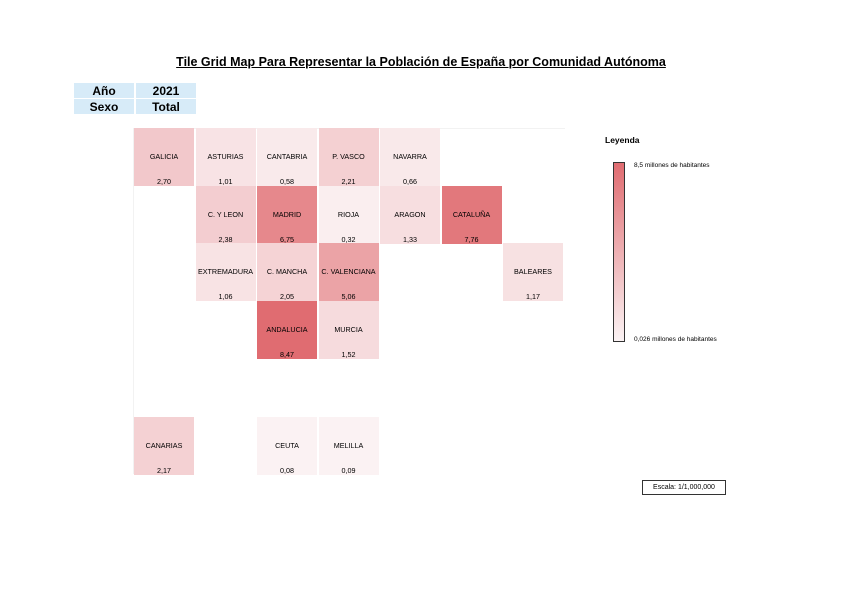 The width and height of the screenshot is (842, 595). I want to click on tile-value: 0,08, so click(287, 470).